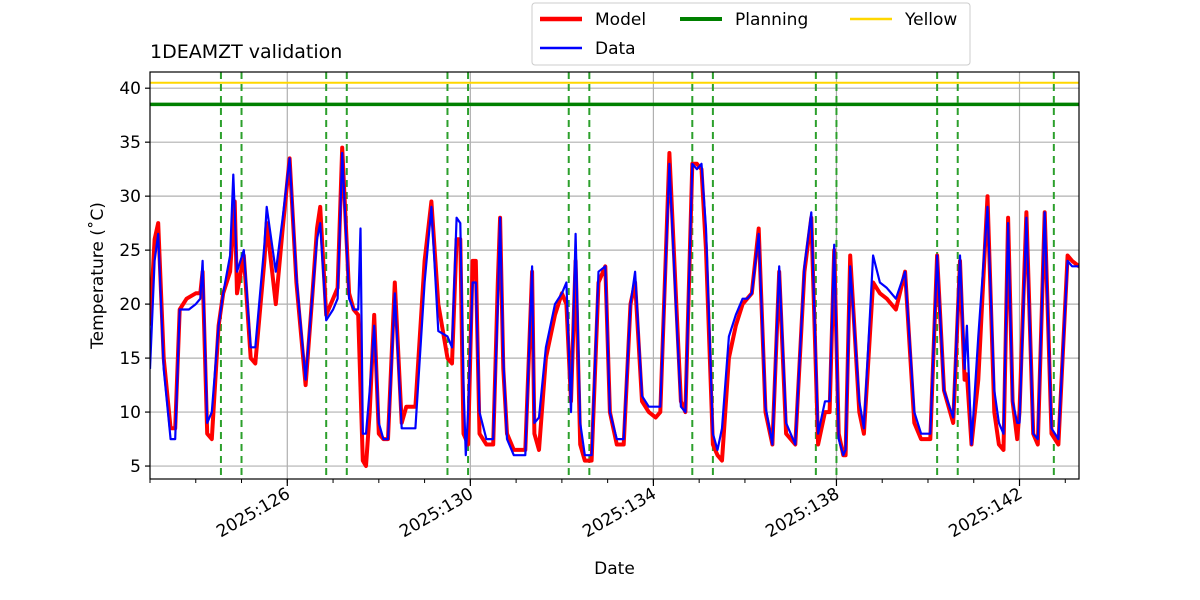  I want to click on y-tick-label: 15, so click(130, 359).